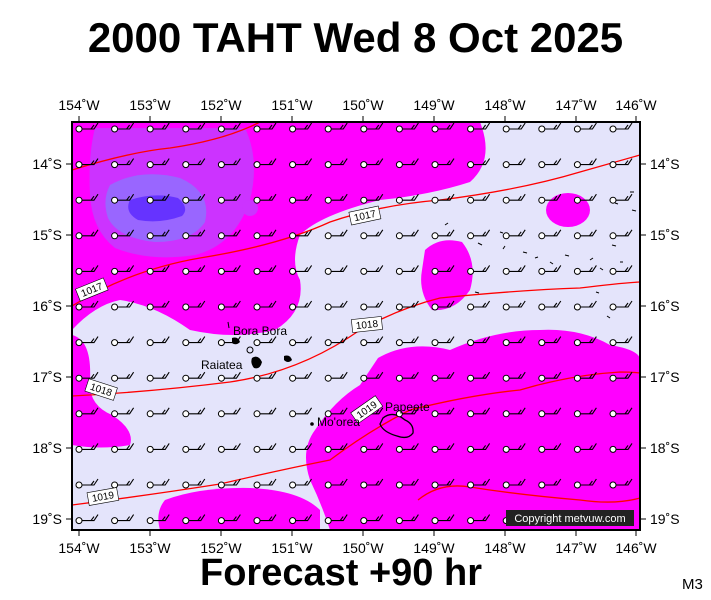 The image size is (711, 600). Describe the element at coordinates (528, 494) in the screenshot. I see `isobar-line-1019-south` at that location.